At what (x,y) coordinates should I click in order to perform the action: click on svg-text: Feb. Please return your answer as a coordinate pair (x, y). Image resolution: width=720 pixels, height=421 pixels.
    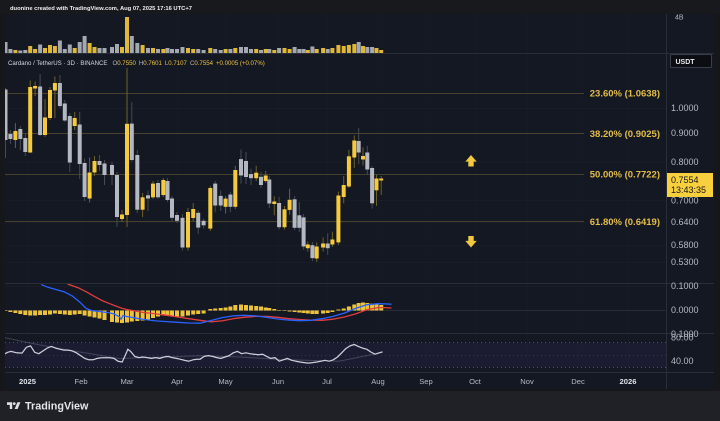
    Looking at the image, I should click on (80, 381).